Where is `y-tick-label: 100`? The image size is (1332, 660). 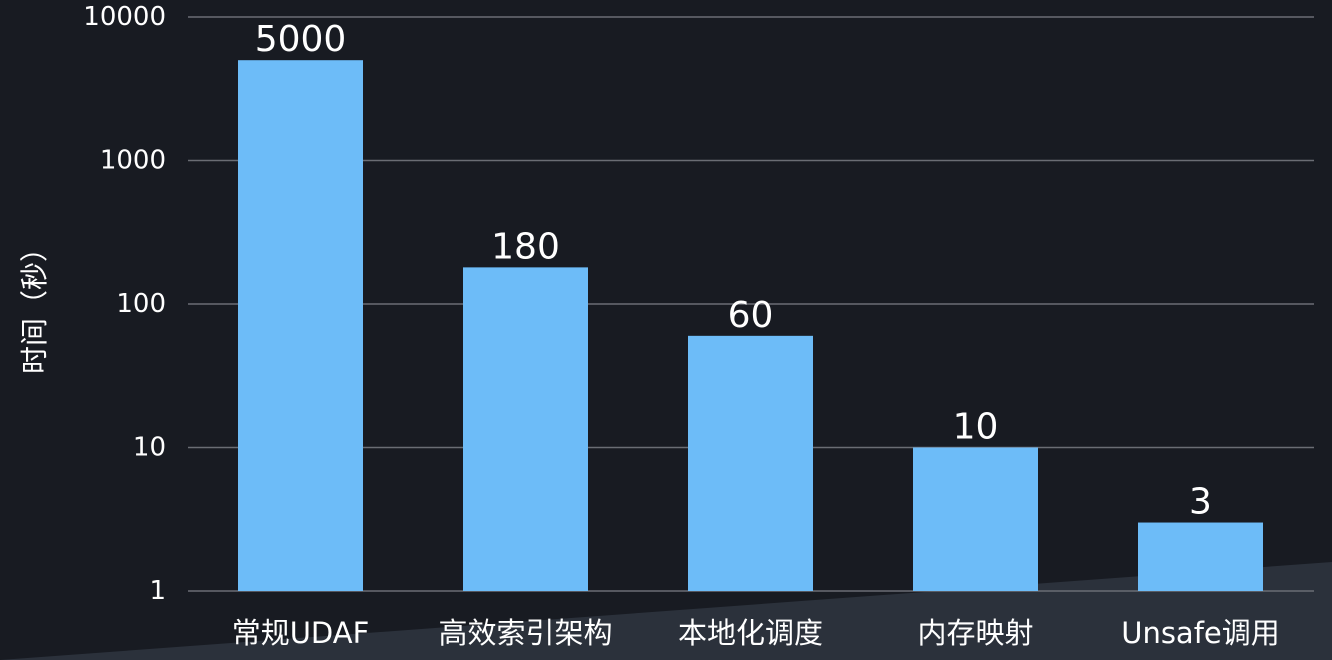 y-tick-label: 100 is located at coordinates (141, 304).